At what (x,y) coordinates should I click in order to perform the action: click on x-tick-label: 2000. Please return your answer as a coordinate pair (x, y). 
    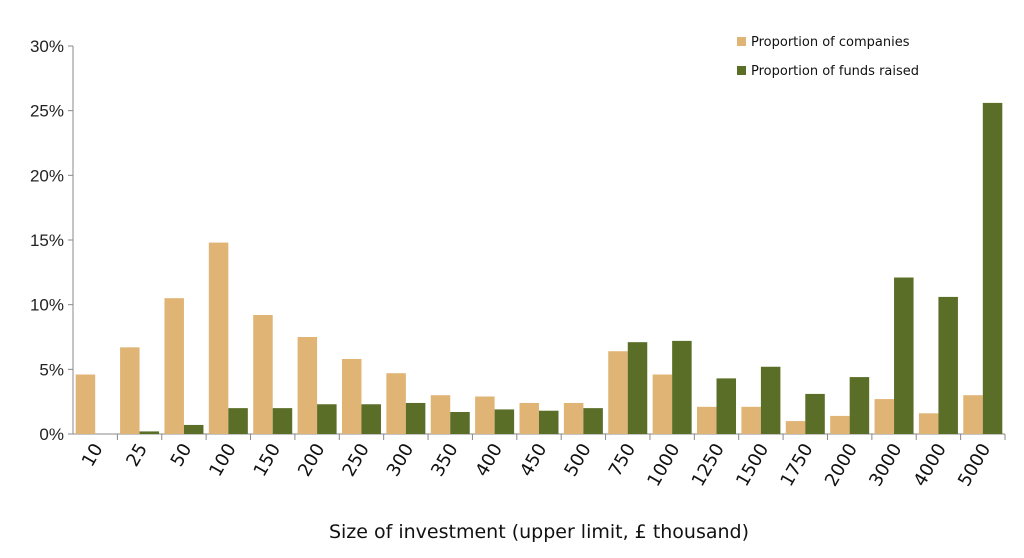
    Looking at the image, I should click on (841, 465).